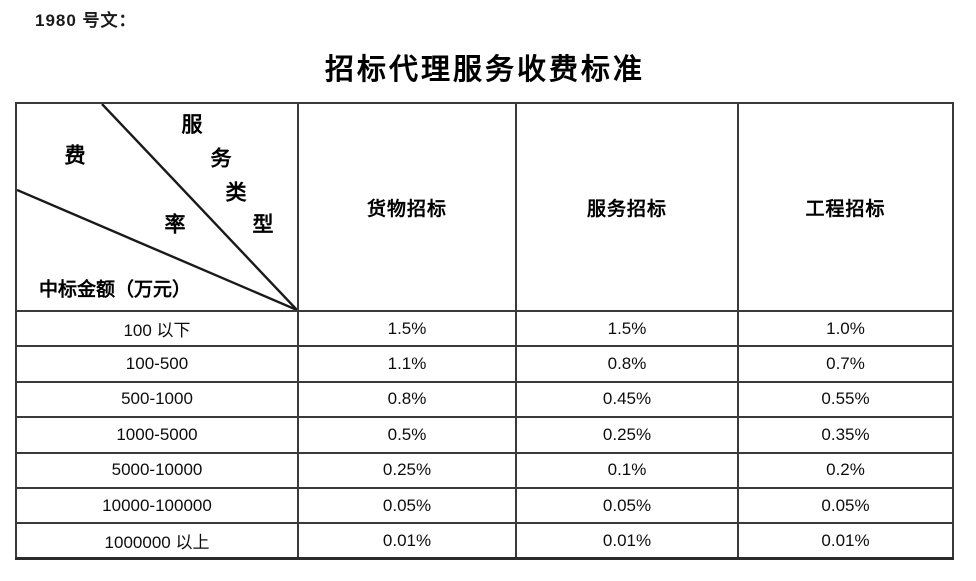 The image size is (976, 581). Describe the element at coordinates (845, 435) in the screenshot. I see `fee-rate-cell: 0.35%` at that location.